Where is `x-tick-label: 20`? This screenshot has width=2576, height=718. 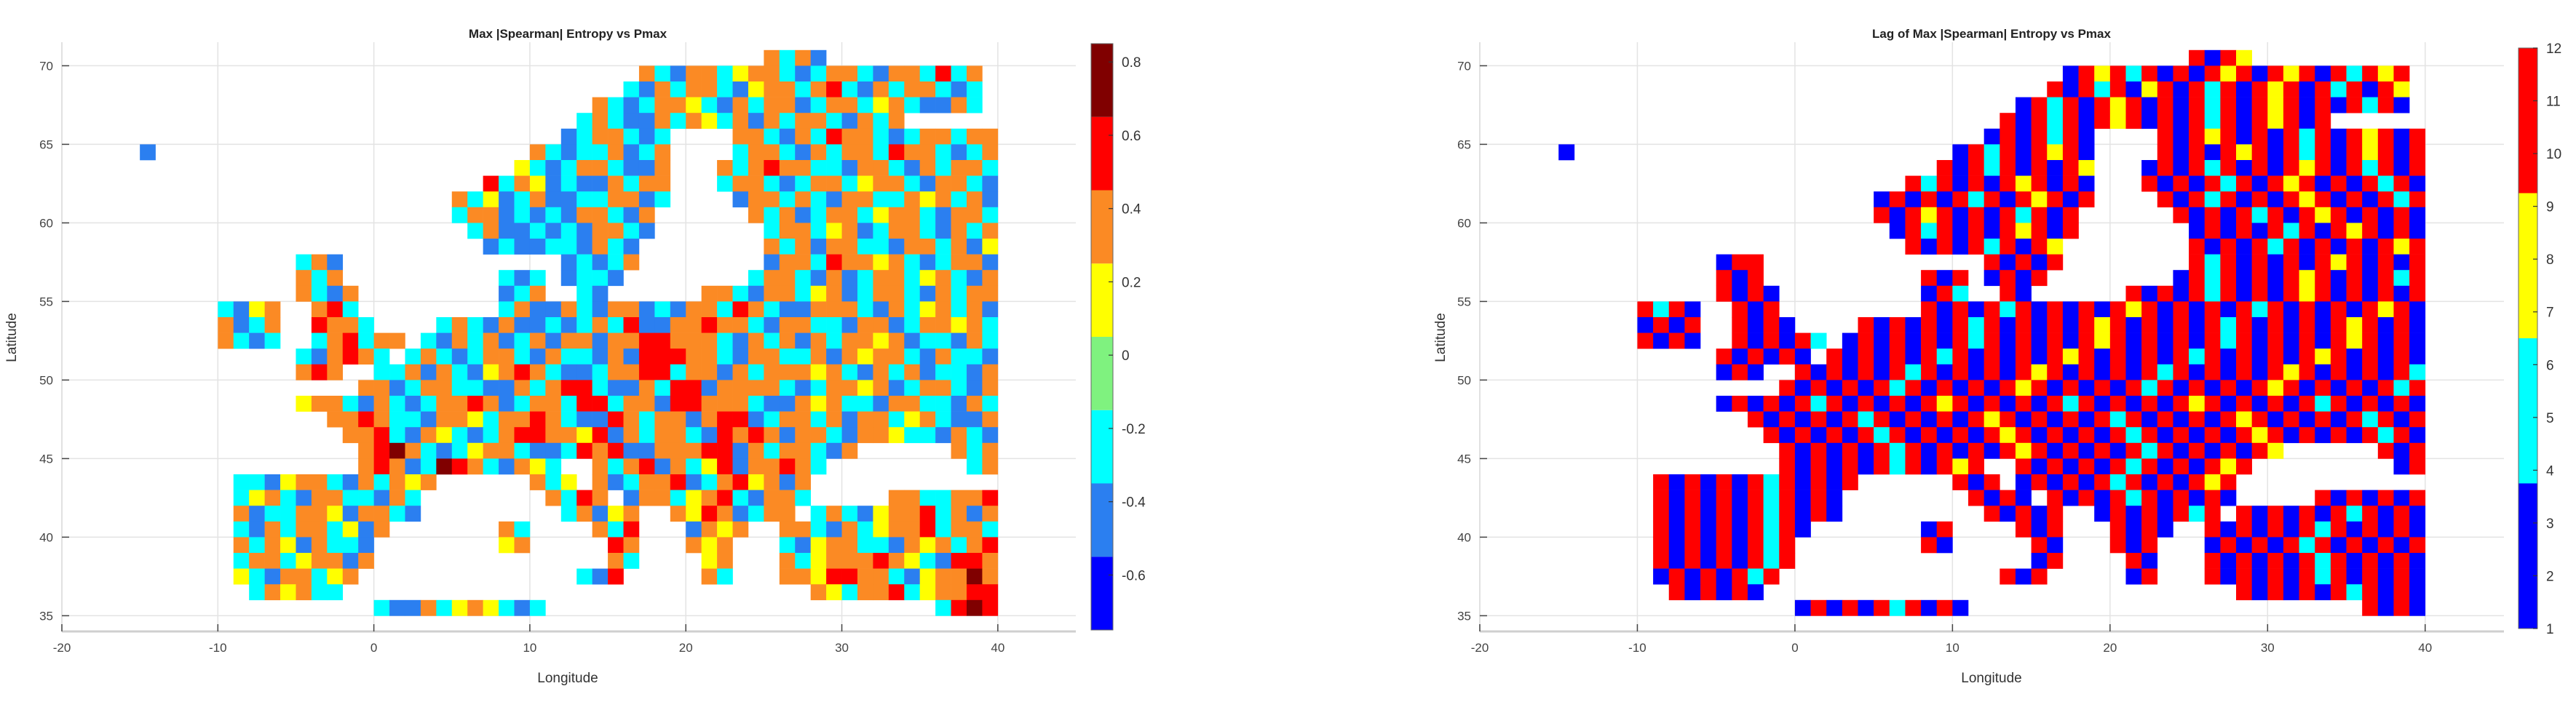 x-tick-label: 20 is located at coordinates (2110, 648).